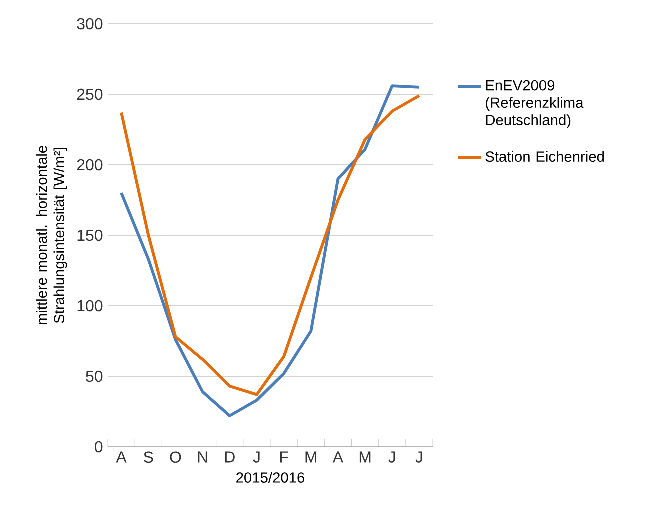 This screenshot has width=645, height=506. Describe the element at coordinates (52, 235) in the screenshot. I see `y-axis-title: mittlere monatl. horizontale Strahlungsintensität [W/m²]` at that location.